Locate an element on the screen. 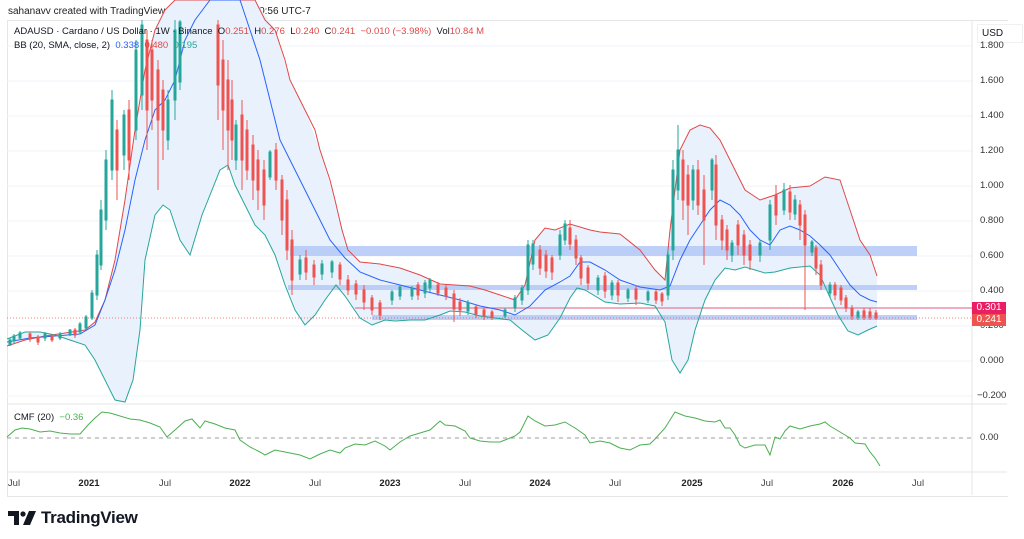 The height and width of the screenshot is (539, 1024). cmf-tick: 0.00 is located at coordinates (989, 437).